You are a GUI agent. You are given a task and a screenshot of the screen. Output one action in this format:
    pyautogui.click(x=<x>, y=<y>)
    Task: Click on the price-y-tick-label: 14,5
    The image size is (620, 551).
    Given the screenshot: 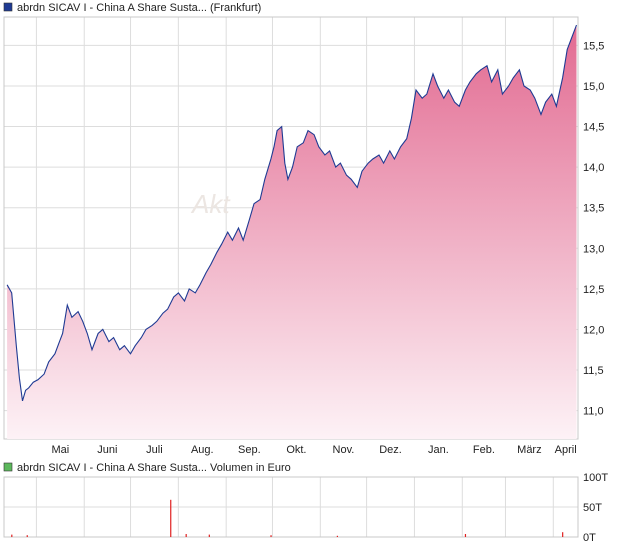 What is the action you would take?
    pyautogui.click(x=593, y=128)
    